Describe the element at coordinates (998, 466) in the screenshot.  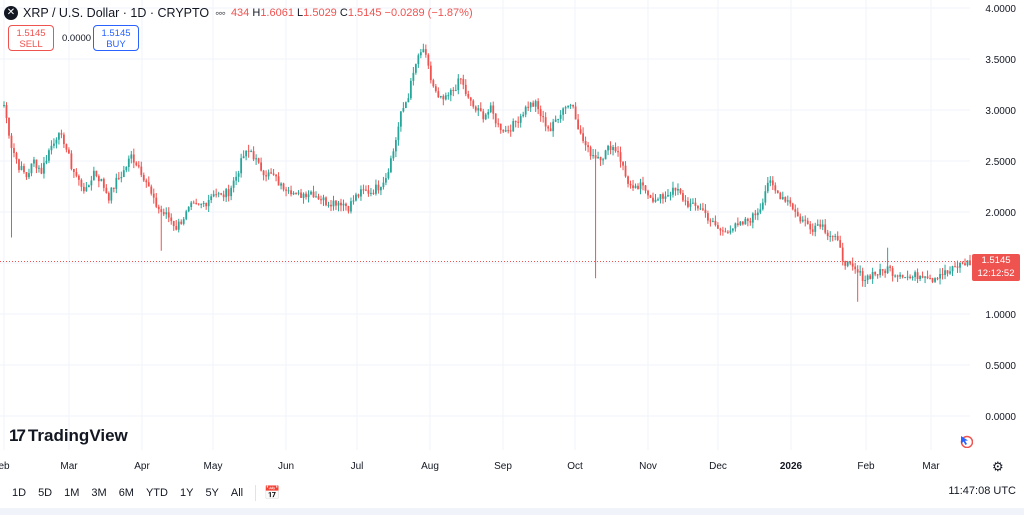
I see `settings-gear-icon: ⚙` at that location.